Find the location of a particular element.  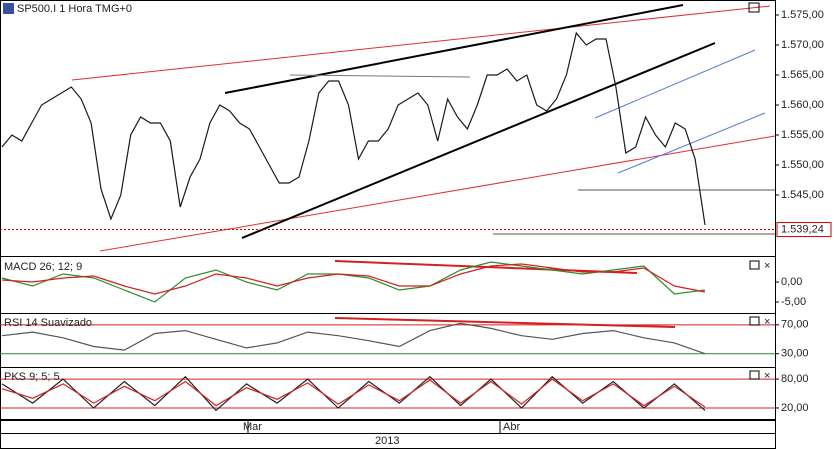

y-tick-label: -5,00 is located at coordinates (793, 302).